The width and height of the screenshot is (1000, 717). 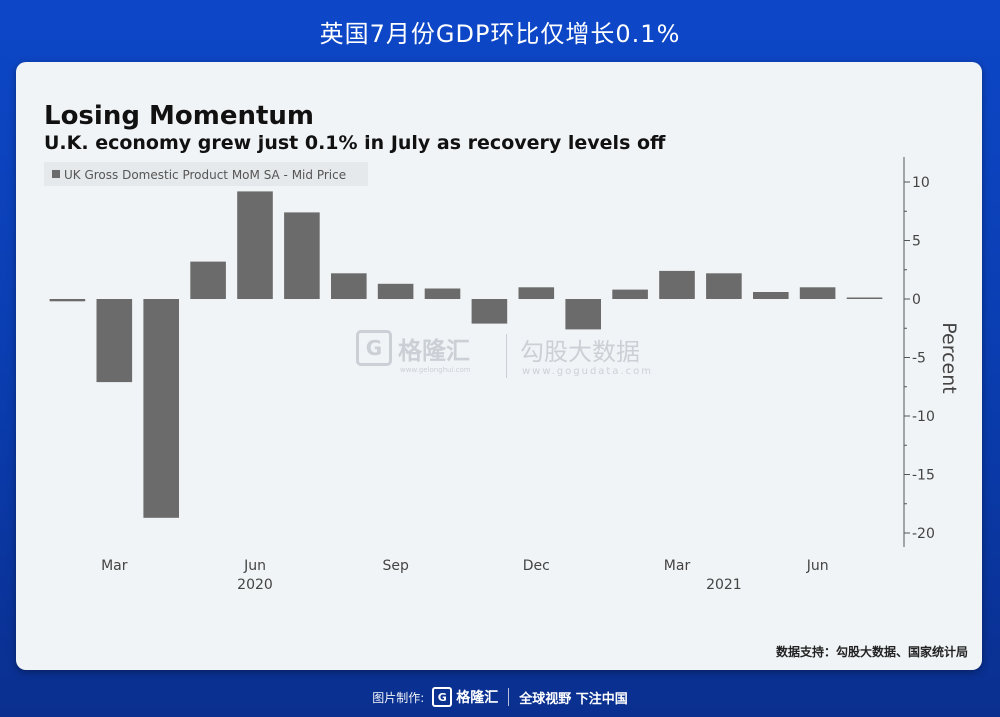 I want to click on footer-logo-icon: G, so click(x=442, y=697).